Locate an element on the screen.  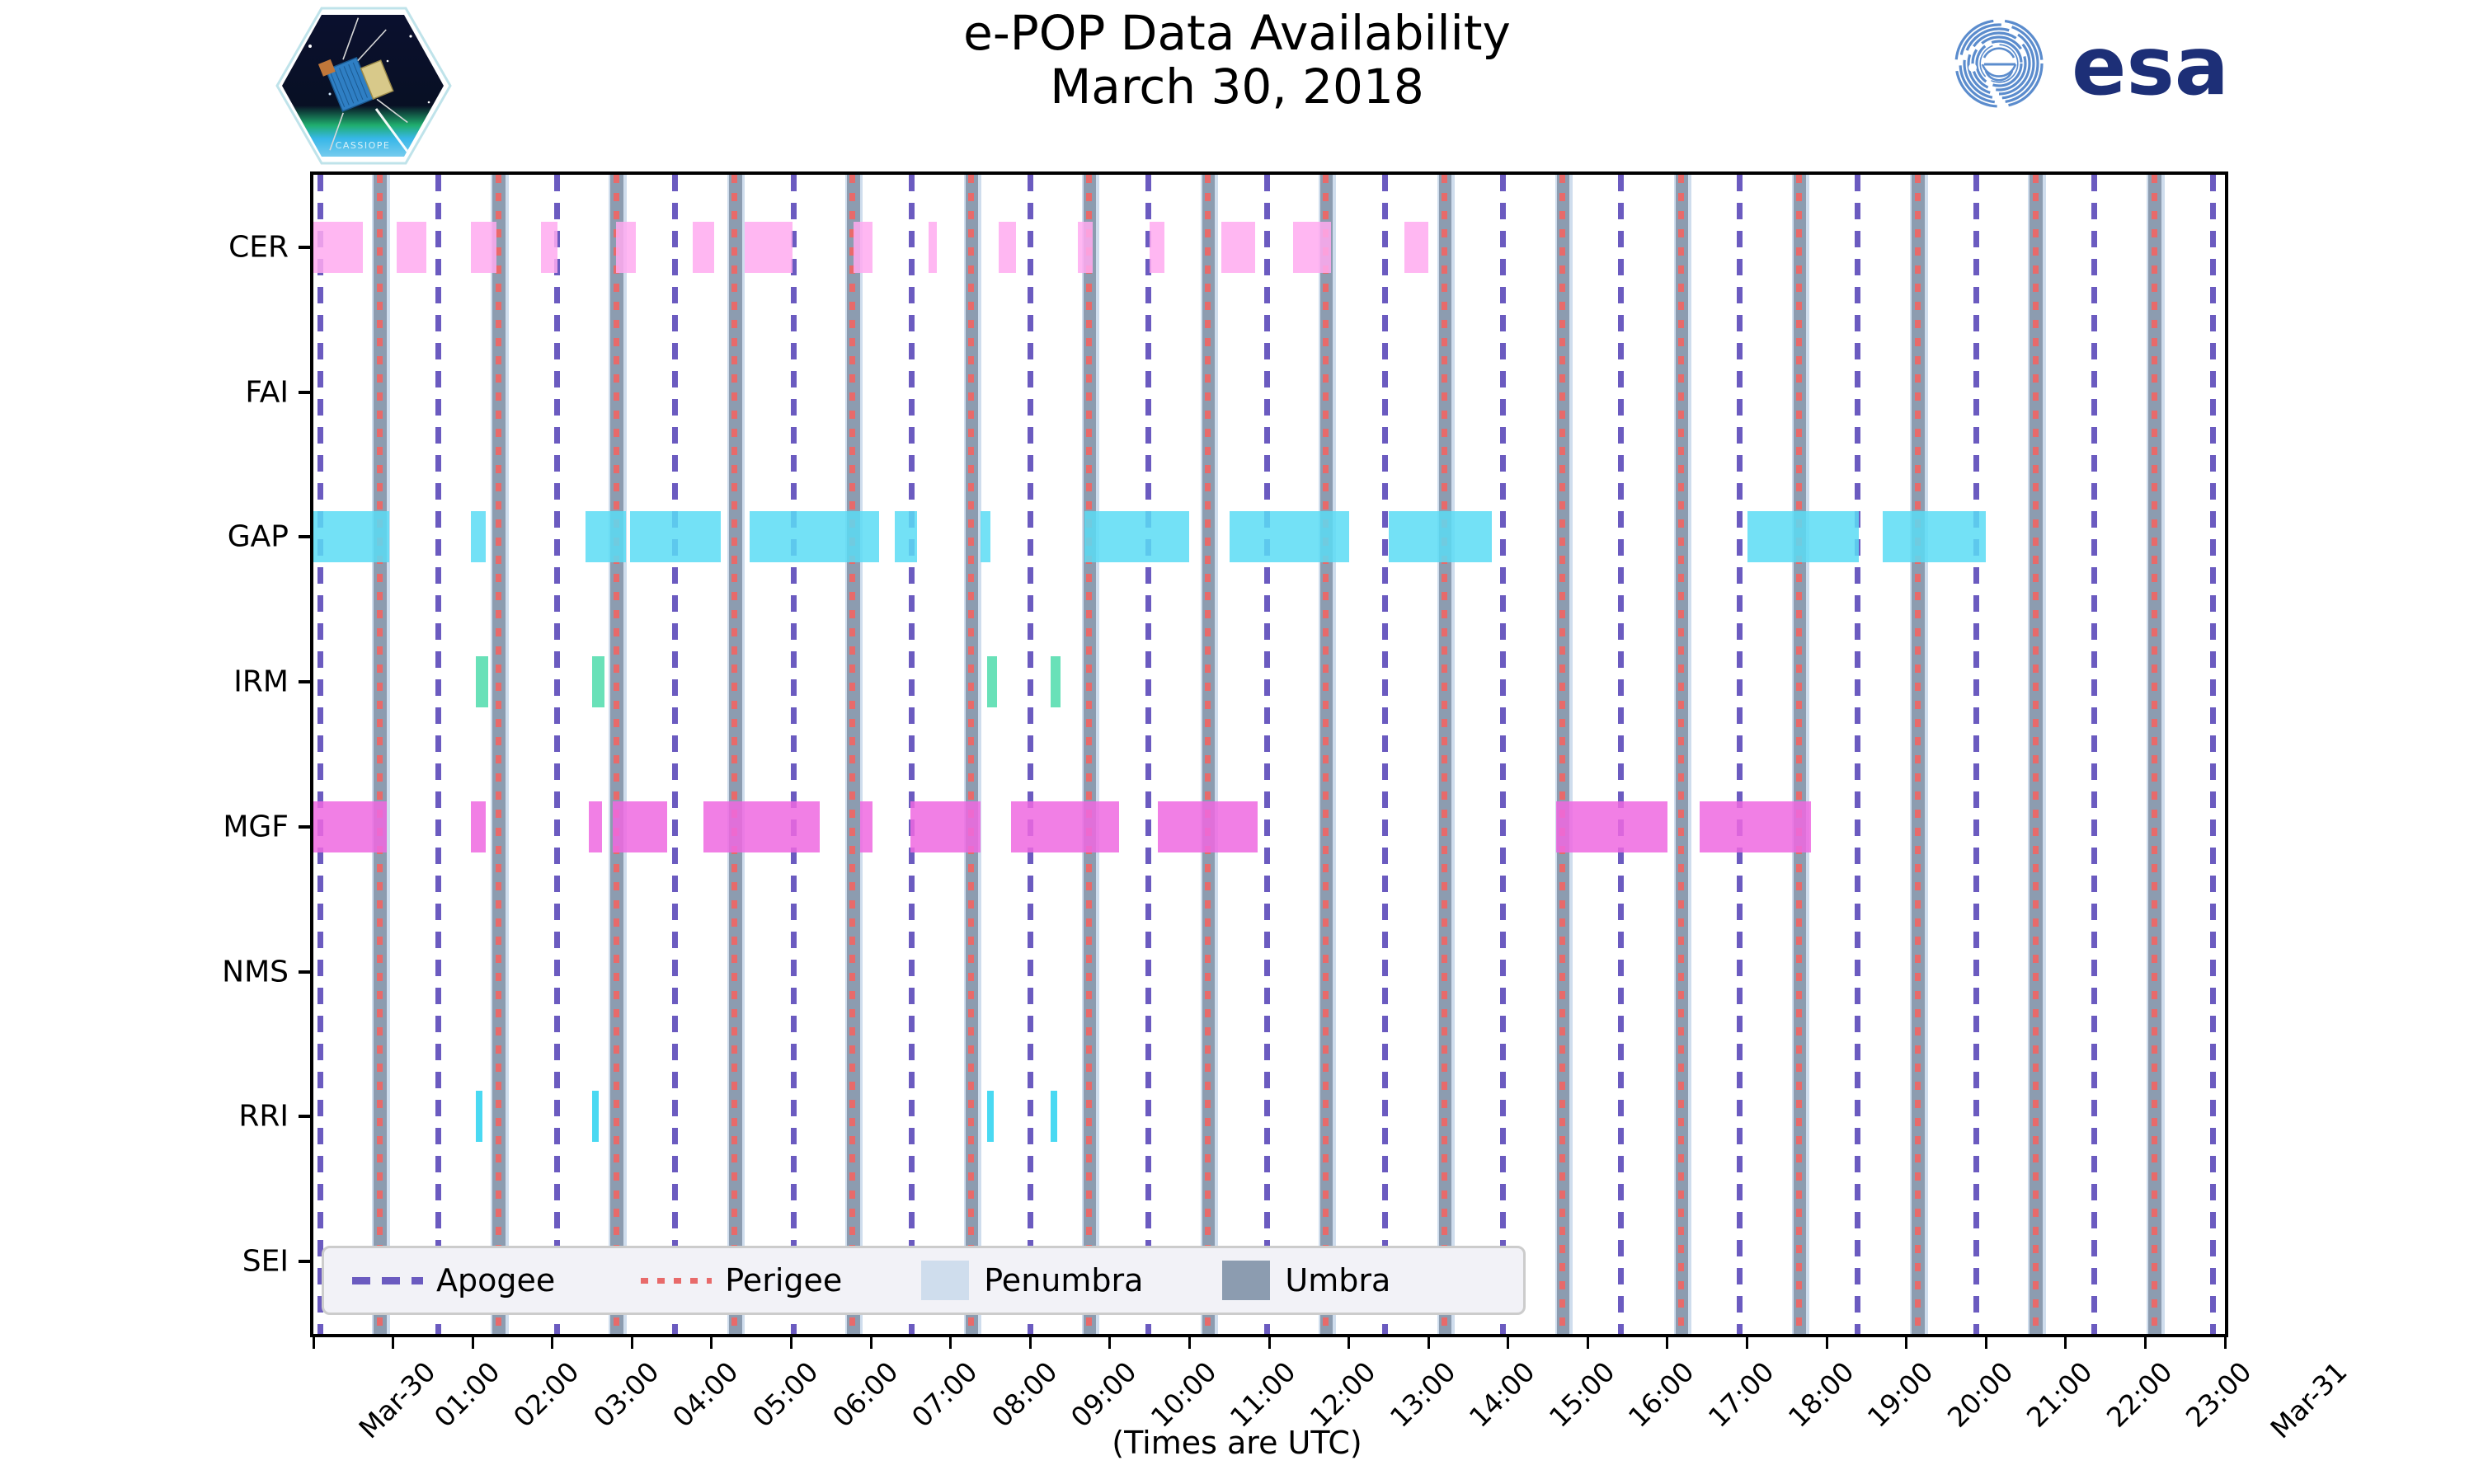
x-tick-label: 21:00 is located at coordinates (2059, 1394).